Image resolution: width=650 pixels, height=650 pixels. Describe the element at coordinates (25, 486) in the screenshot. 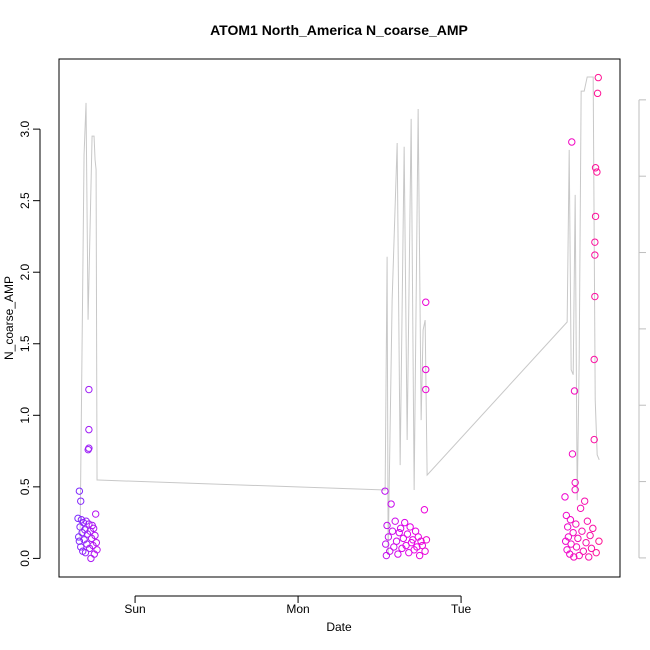

I see `y-tick-label: 0.5` at that location.